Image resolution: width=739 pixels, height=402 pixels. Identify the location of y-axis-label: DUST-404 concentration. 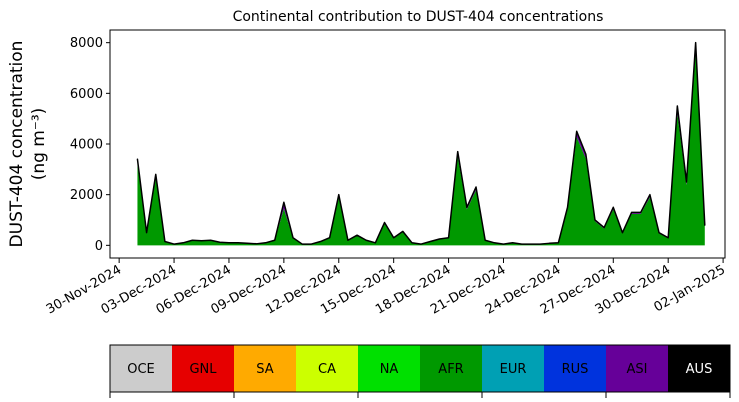
(17, 144).